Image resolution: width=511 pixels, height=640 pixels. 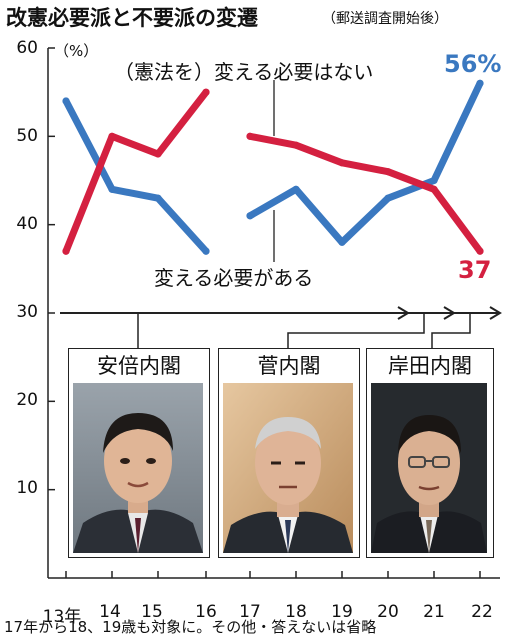 What do you see at coordinates (139, 366) in the screenshot?
I see `cabinet-name: 安倍内閣` at bounding box center [139, 366].